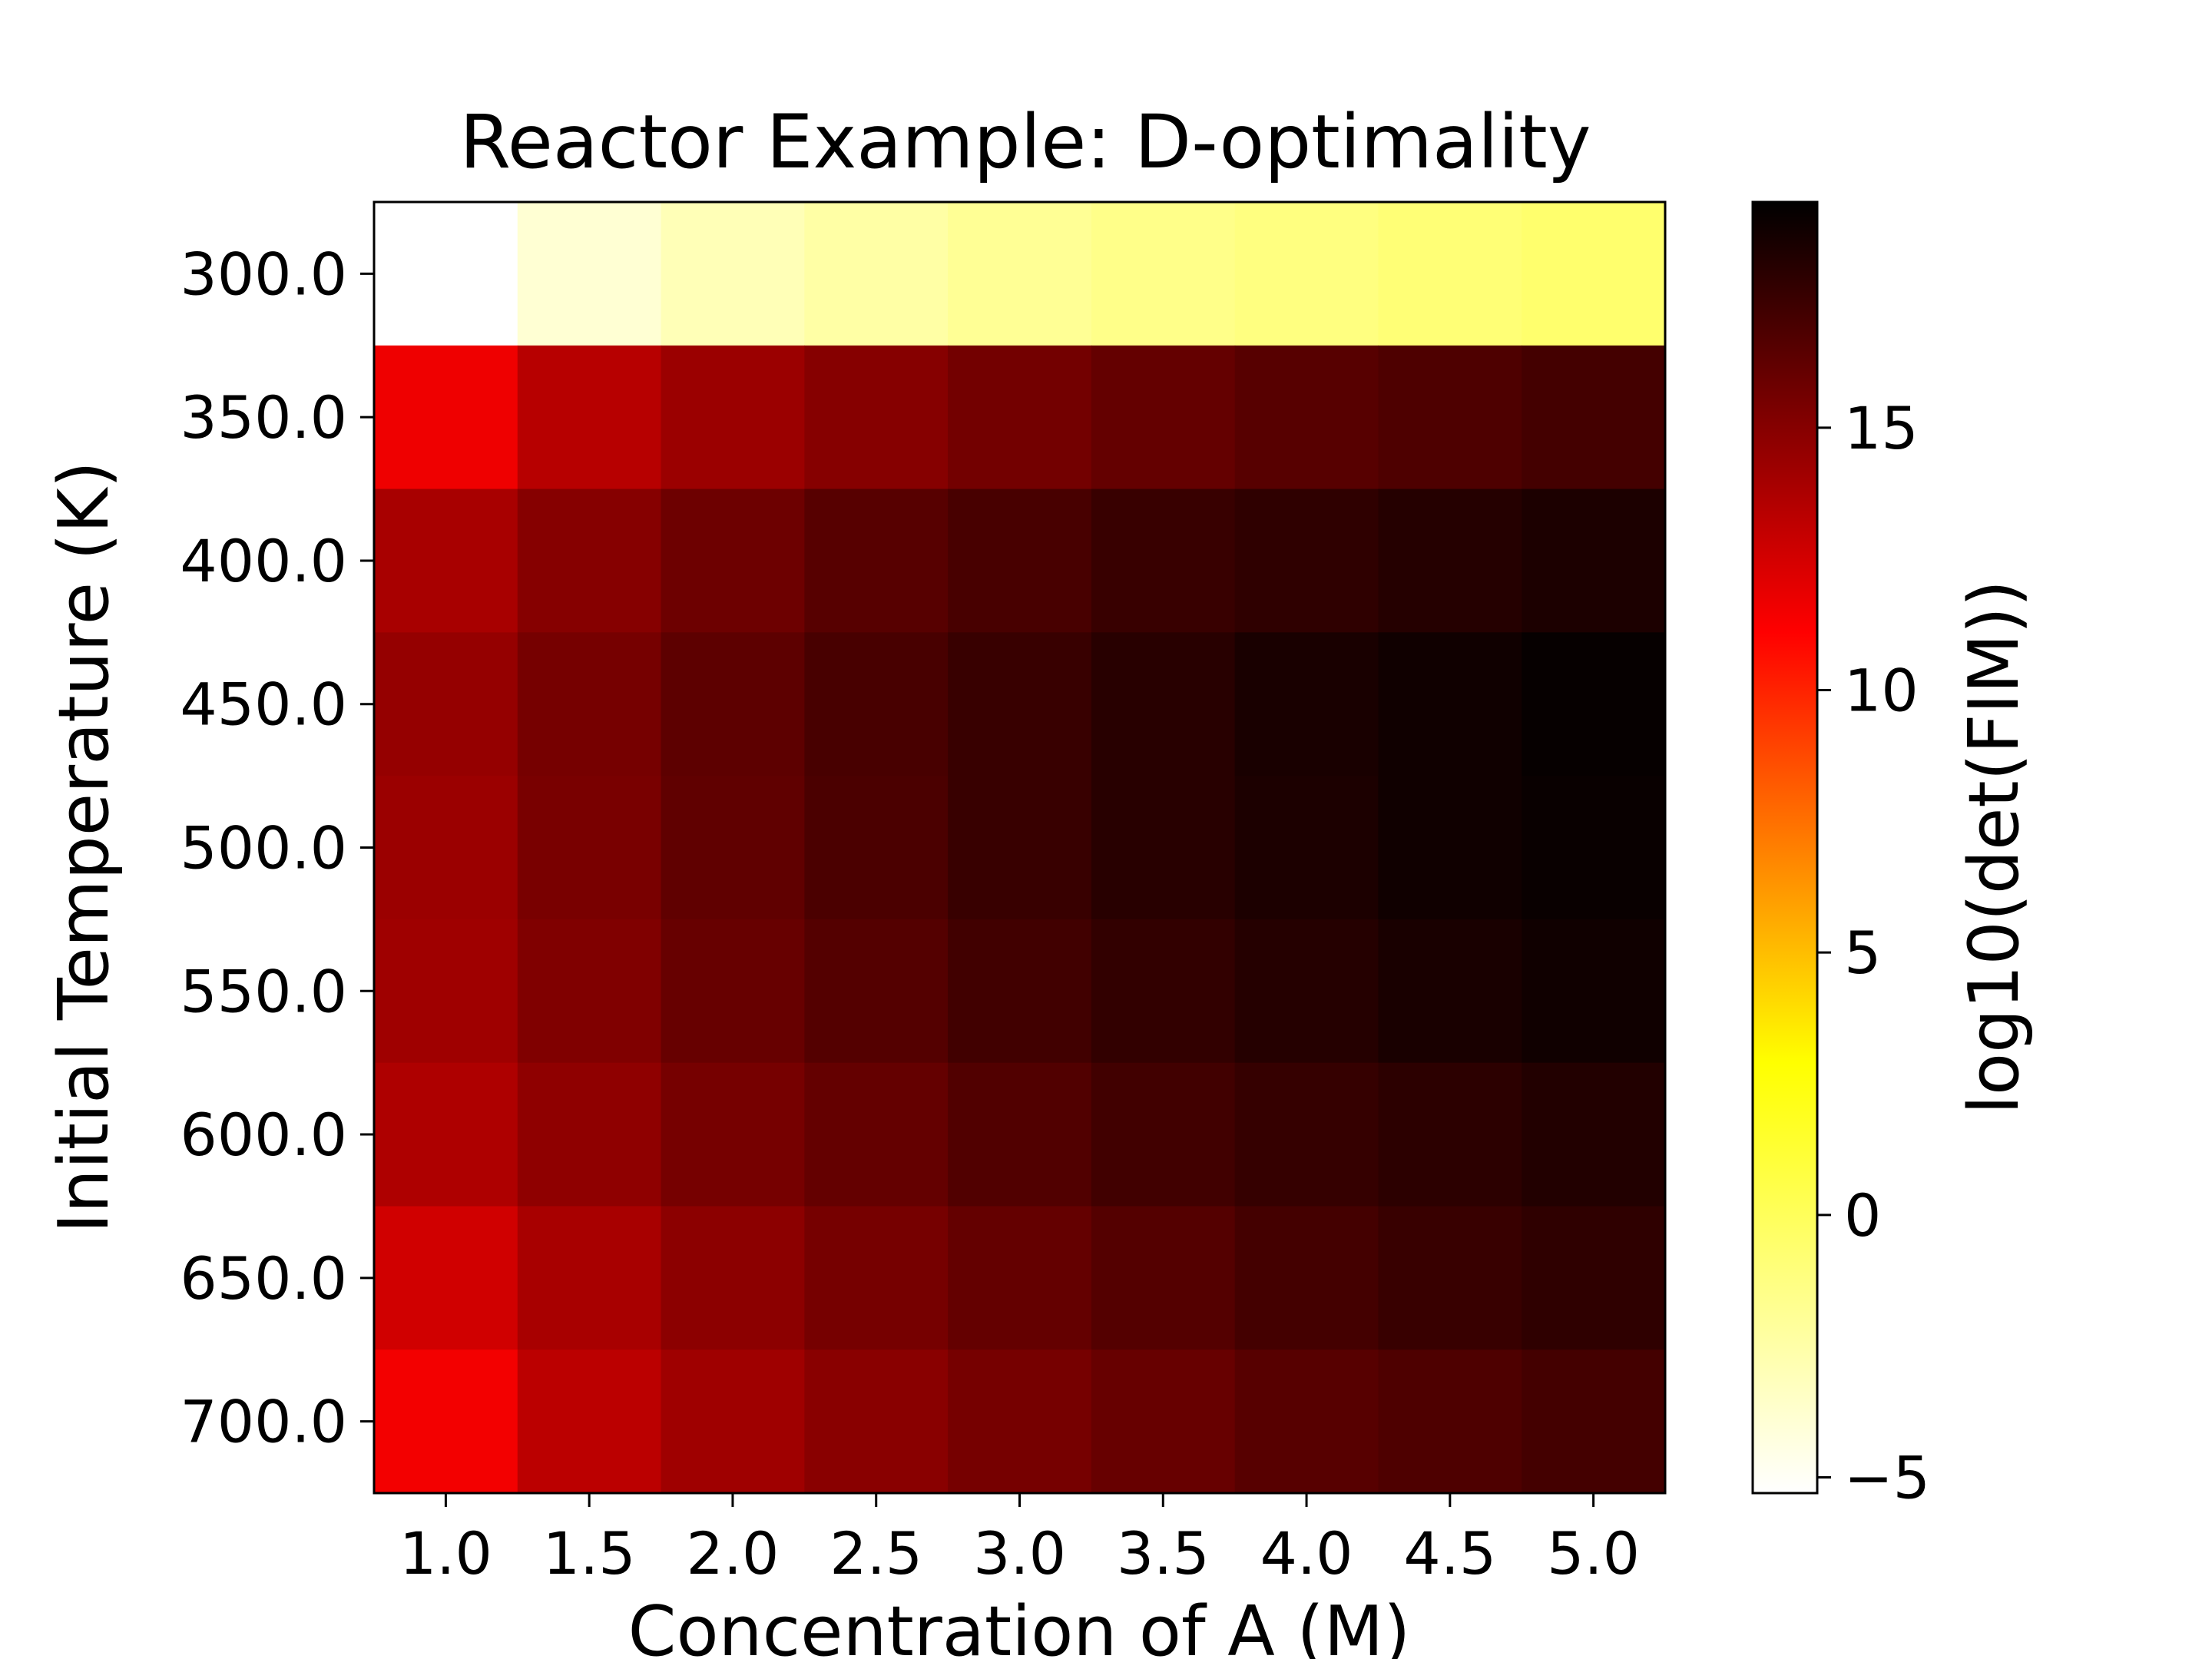 This screenshot has height=1659, width=2212. What do you see at coordinates (1307, 1553) in the screenshot?
I see `x-tick-label: 4.0` at bounding box center [1307, 1553].